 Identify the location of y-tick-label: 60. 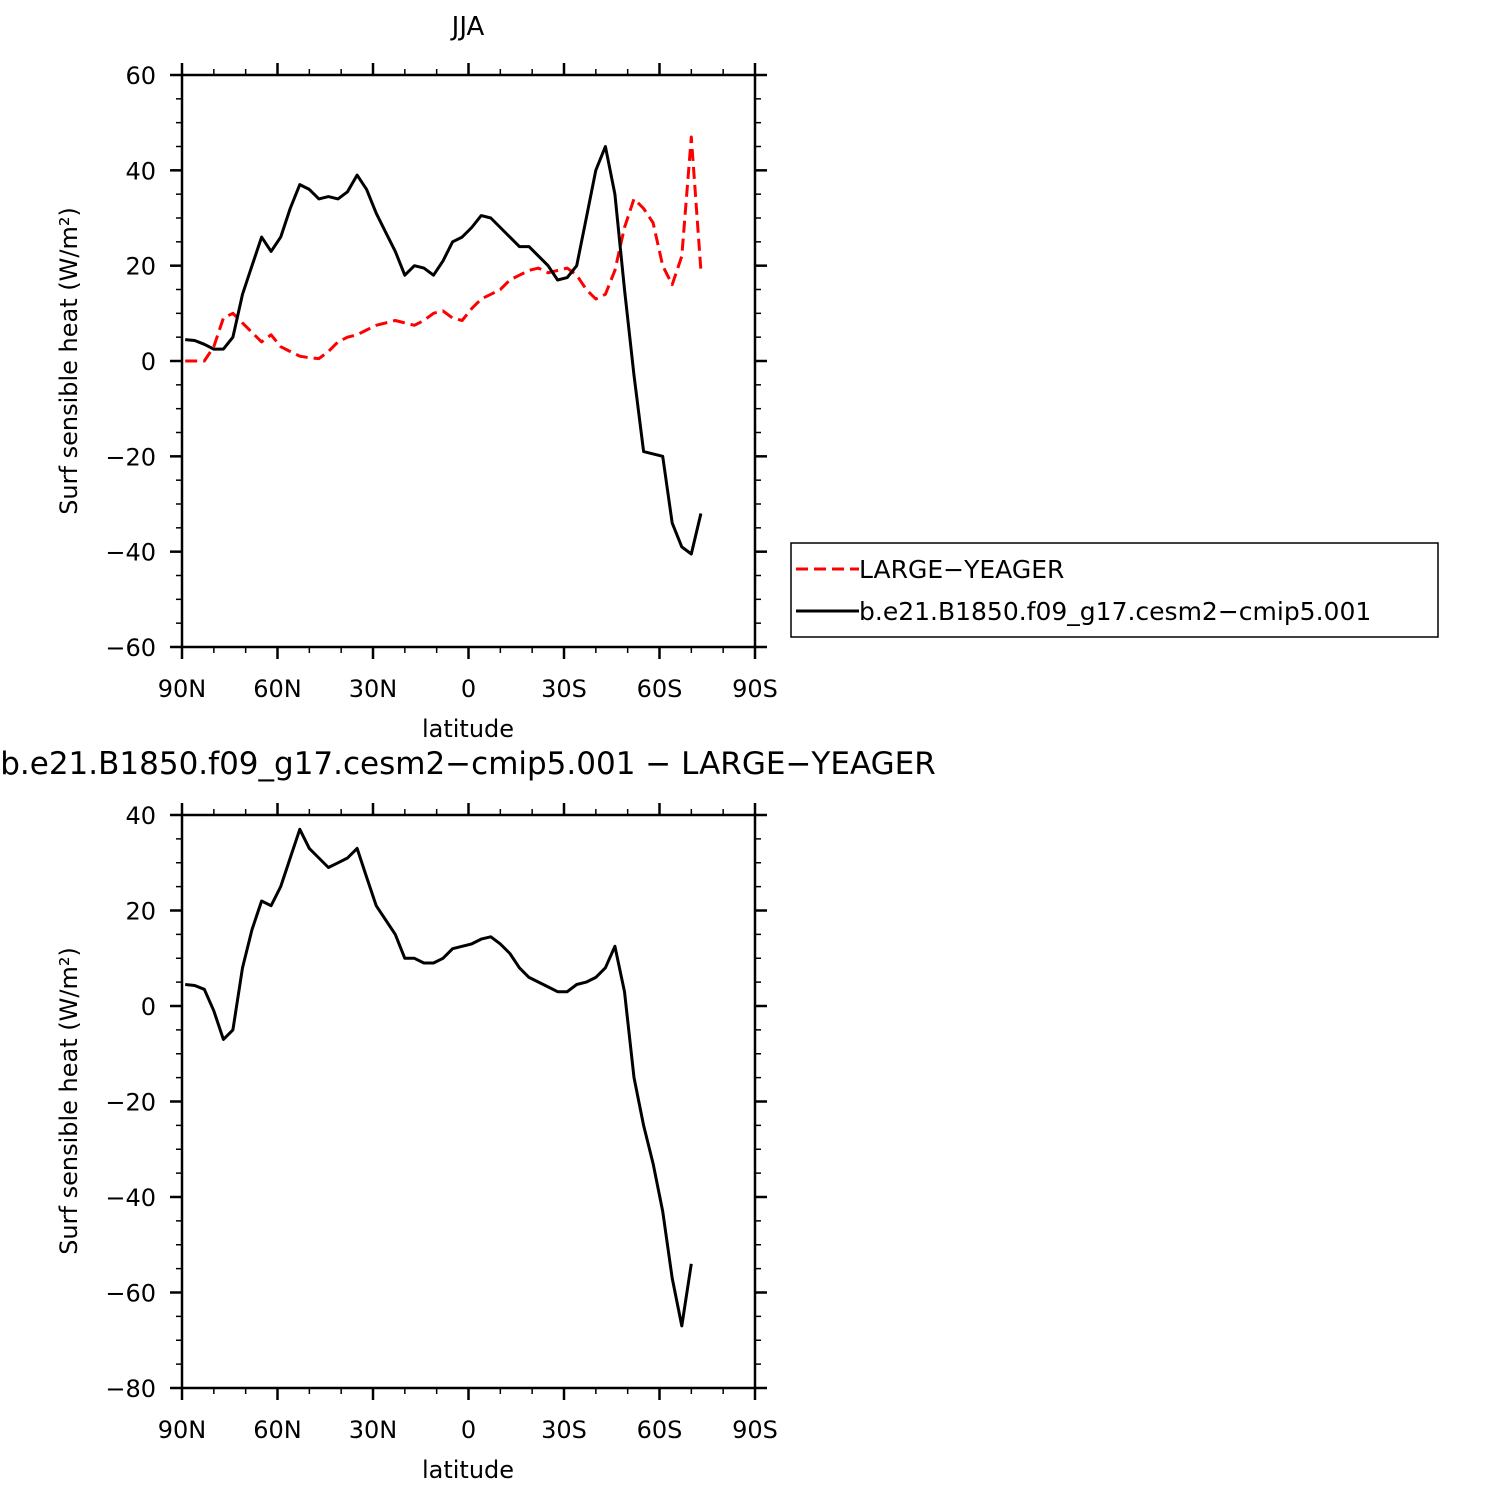
(140, 76).